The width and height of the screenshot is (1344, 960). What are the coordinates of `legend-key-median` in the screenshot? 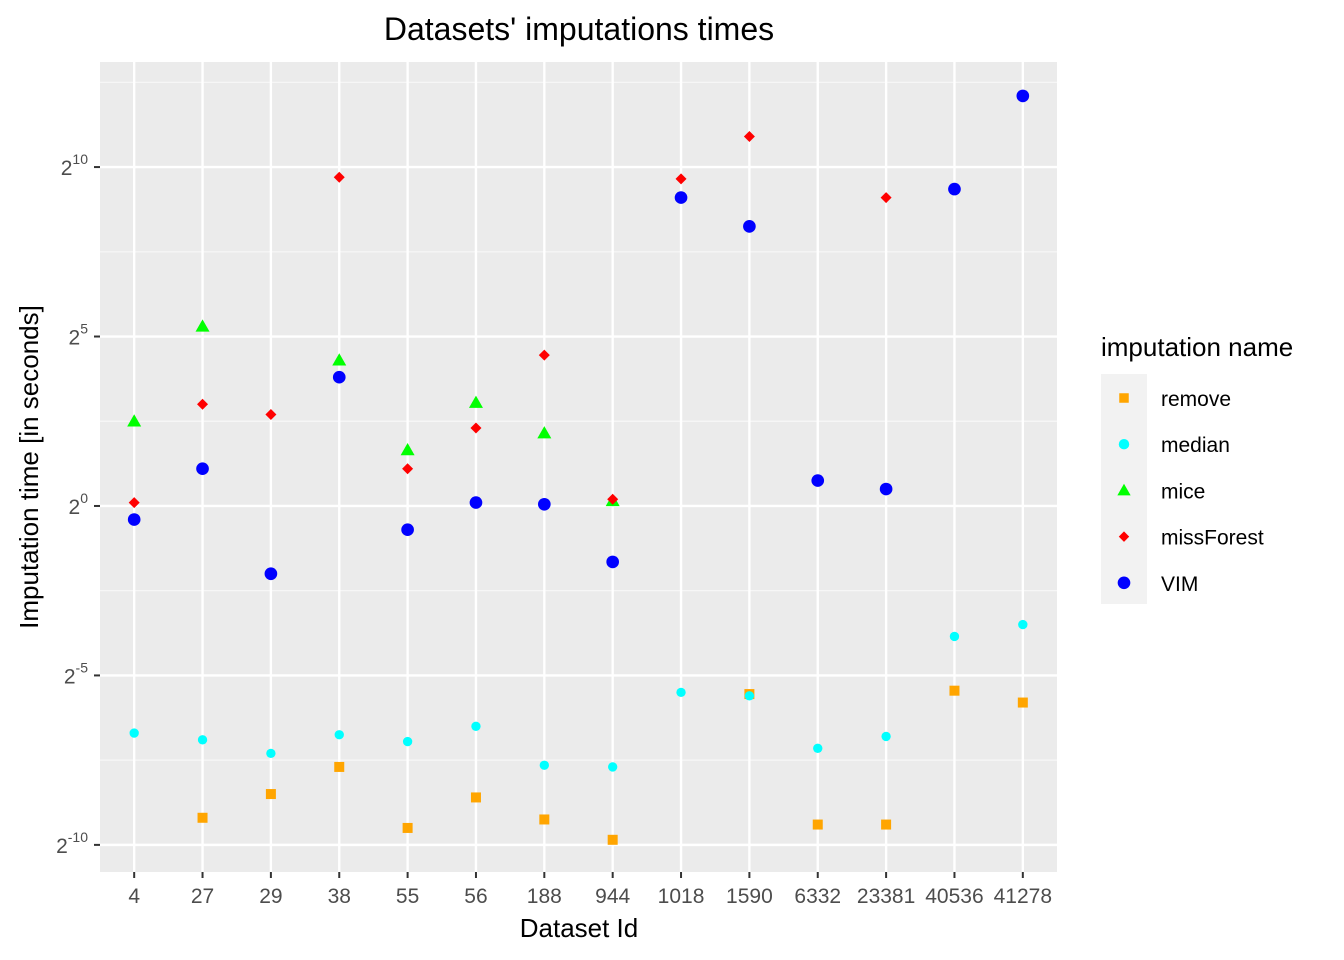 It's located at (1124, 444).